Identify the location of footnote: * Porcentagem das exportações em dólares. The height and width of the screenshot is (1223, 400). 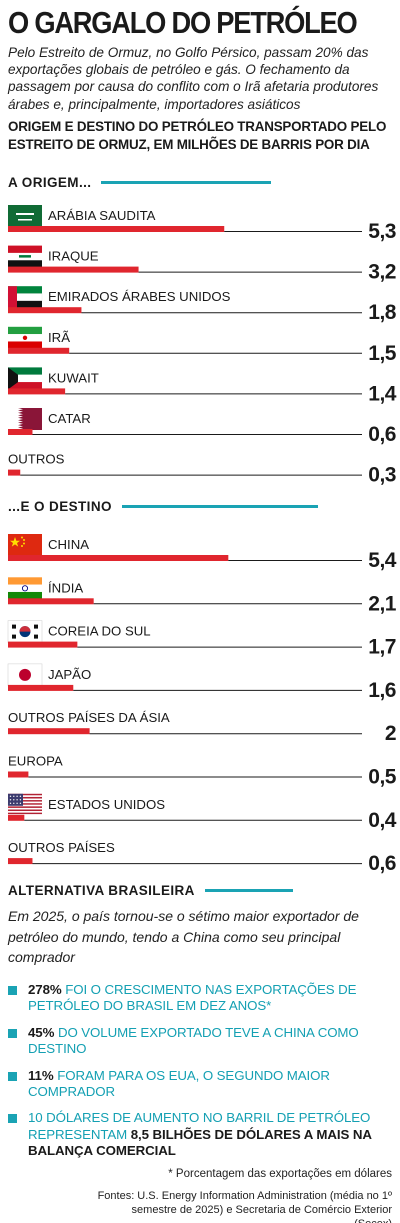
(280, 1174).